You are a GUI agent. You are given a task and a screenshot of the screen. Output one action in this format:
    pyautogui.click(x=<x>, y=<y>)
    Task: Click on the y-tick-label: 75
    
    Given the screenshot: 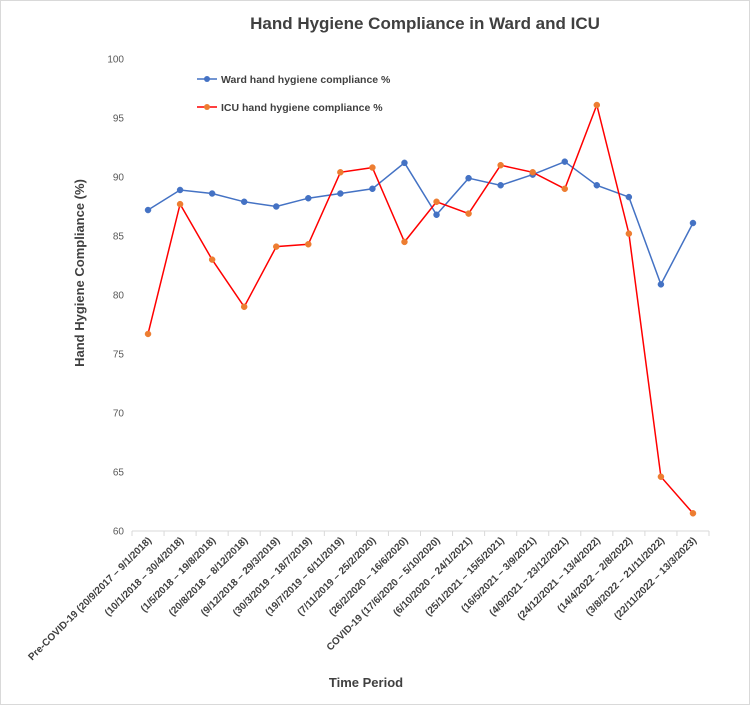 What is the action you would take?
    pyautogui.click(x=119, y=355)
    